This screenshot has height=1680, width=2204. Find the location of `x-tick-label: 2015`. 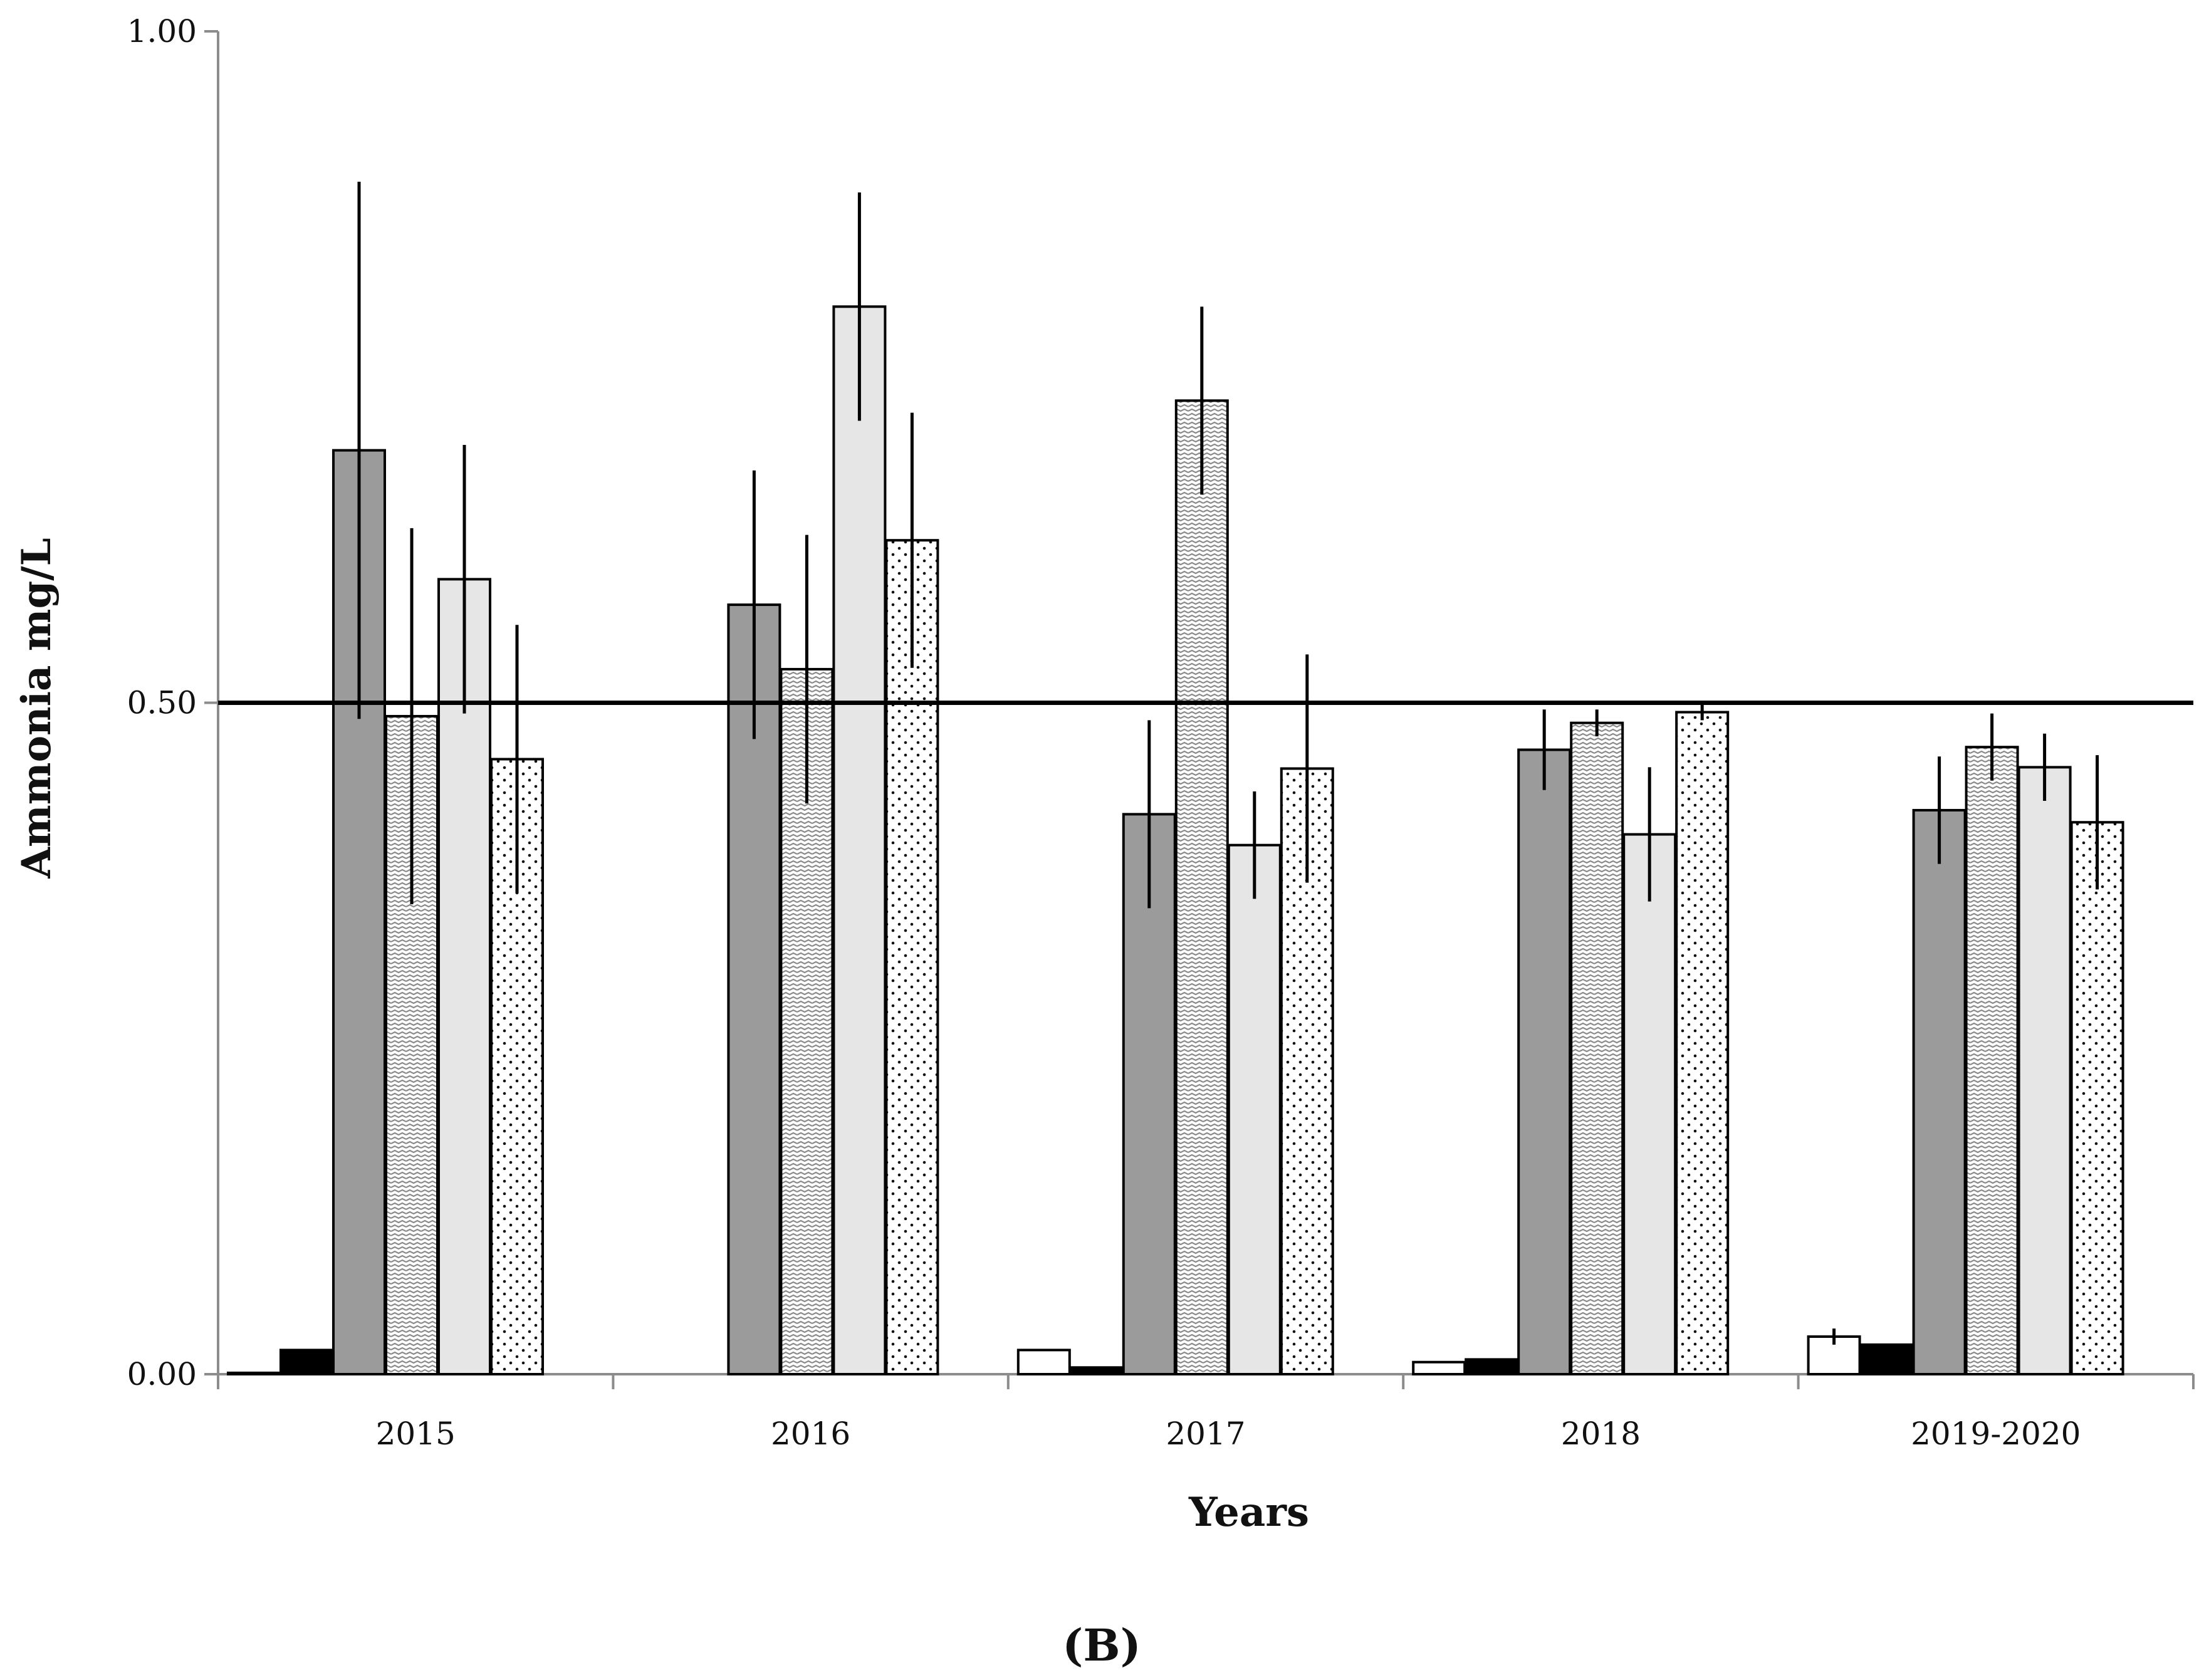

x-tick-label: 2015 is located at coordinates (416, 1434).